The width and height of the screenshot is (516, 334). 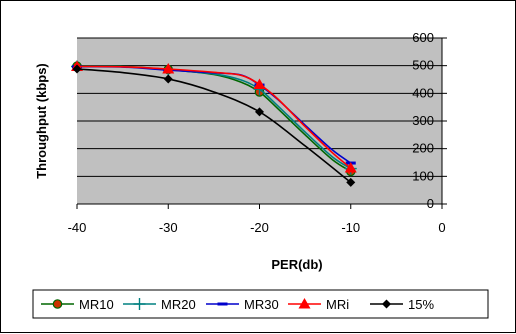 What do you see at coordinates (296, 264) in the screenshot?
I see `x-axis-title: PER(db)` at bounding box center [296, 264].